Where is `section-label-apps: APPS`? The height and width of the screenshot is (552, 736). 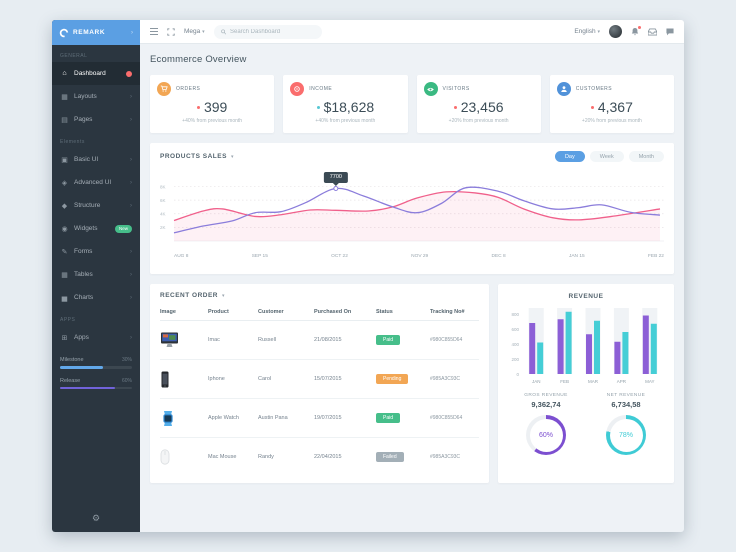
section-label-apps: APPS is located at coordinates (68, 320).